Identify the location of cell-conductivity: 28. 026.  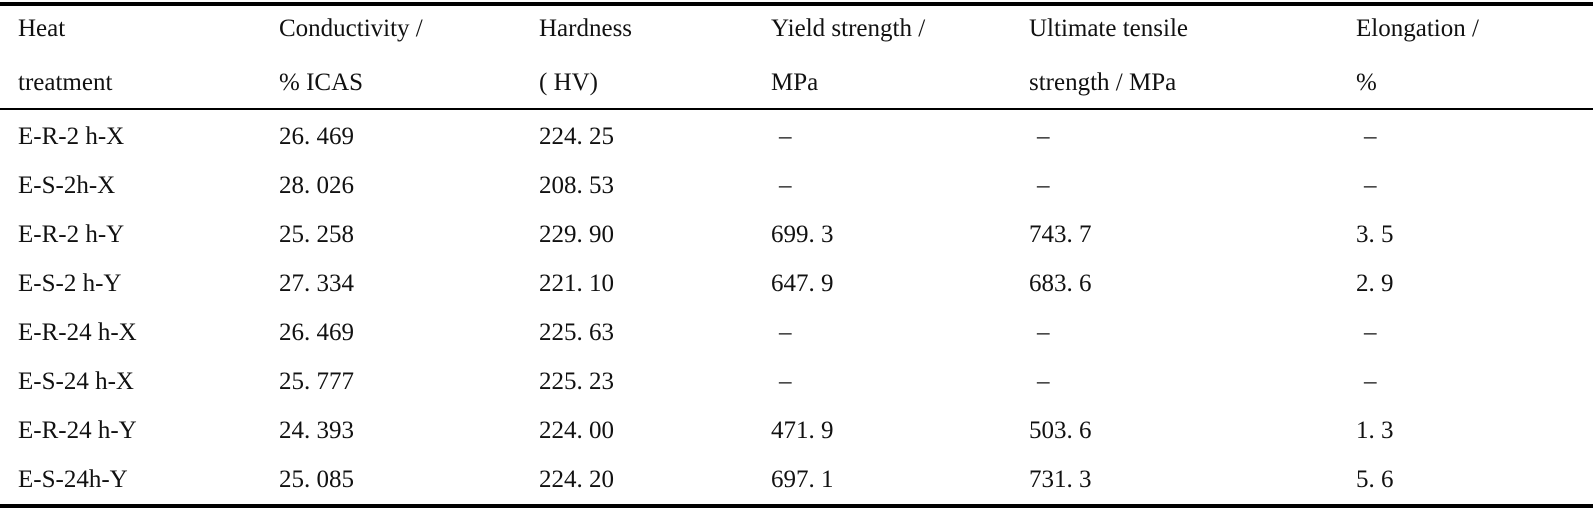
(316, 185).